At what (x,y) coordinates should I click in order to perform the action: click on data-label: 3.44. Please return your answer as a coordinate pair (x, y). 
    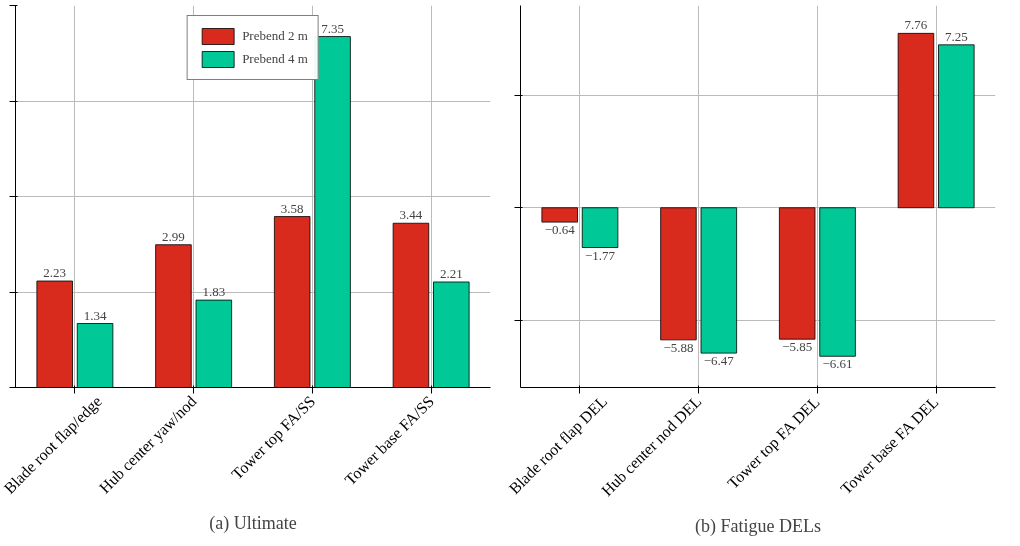
    Looking at the image, I should click on (411, 215).